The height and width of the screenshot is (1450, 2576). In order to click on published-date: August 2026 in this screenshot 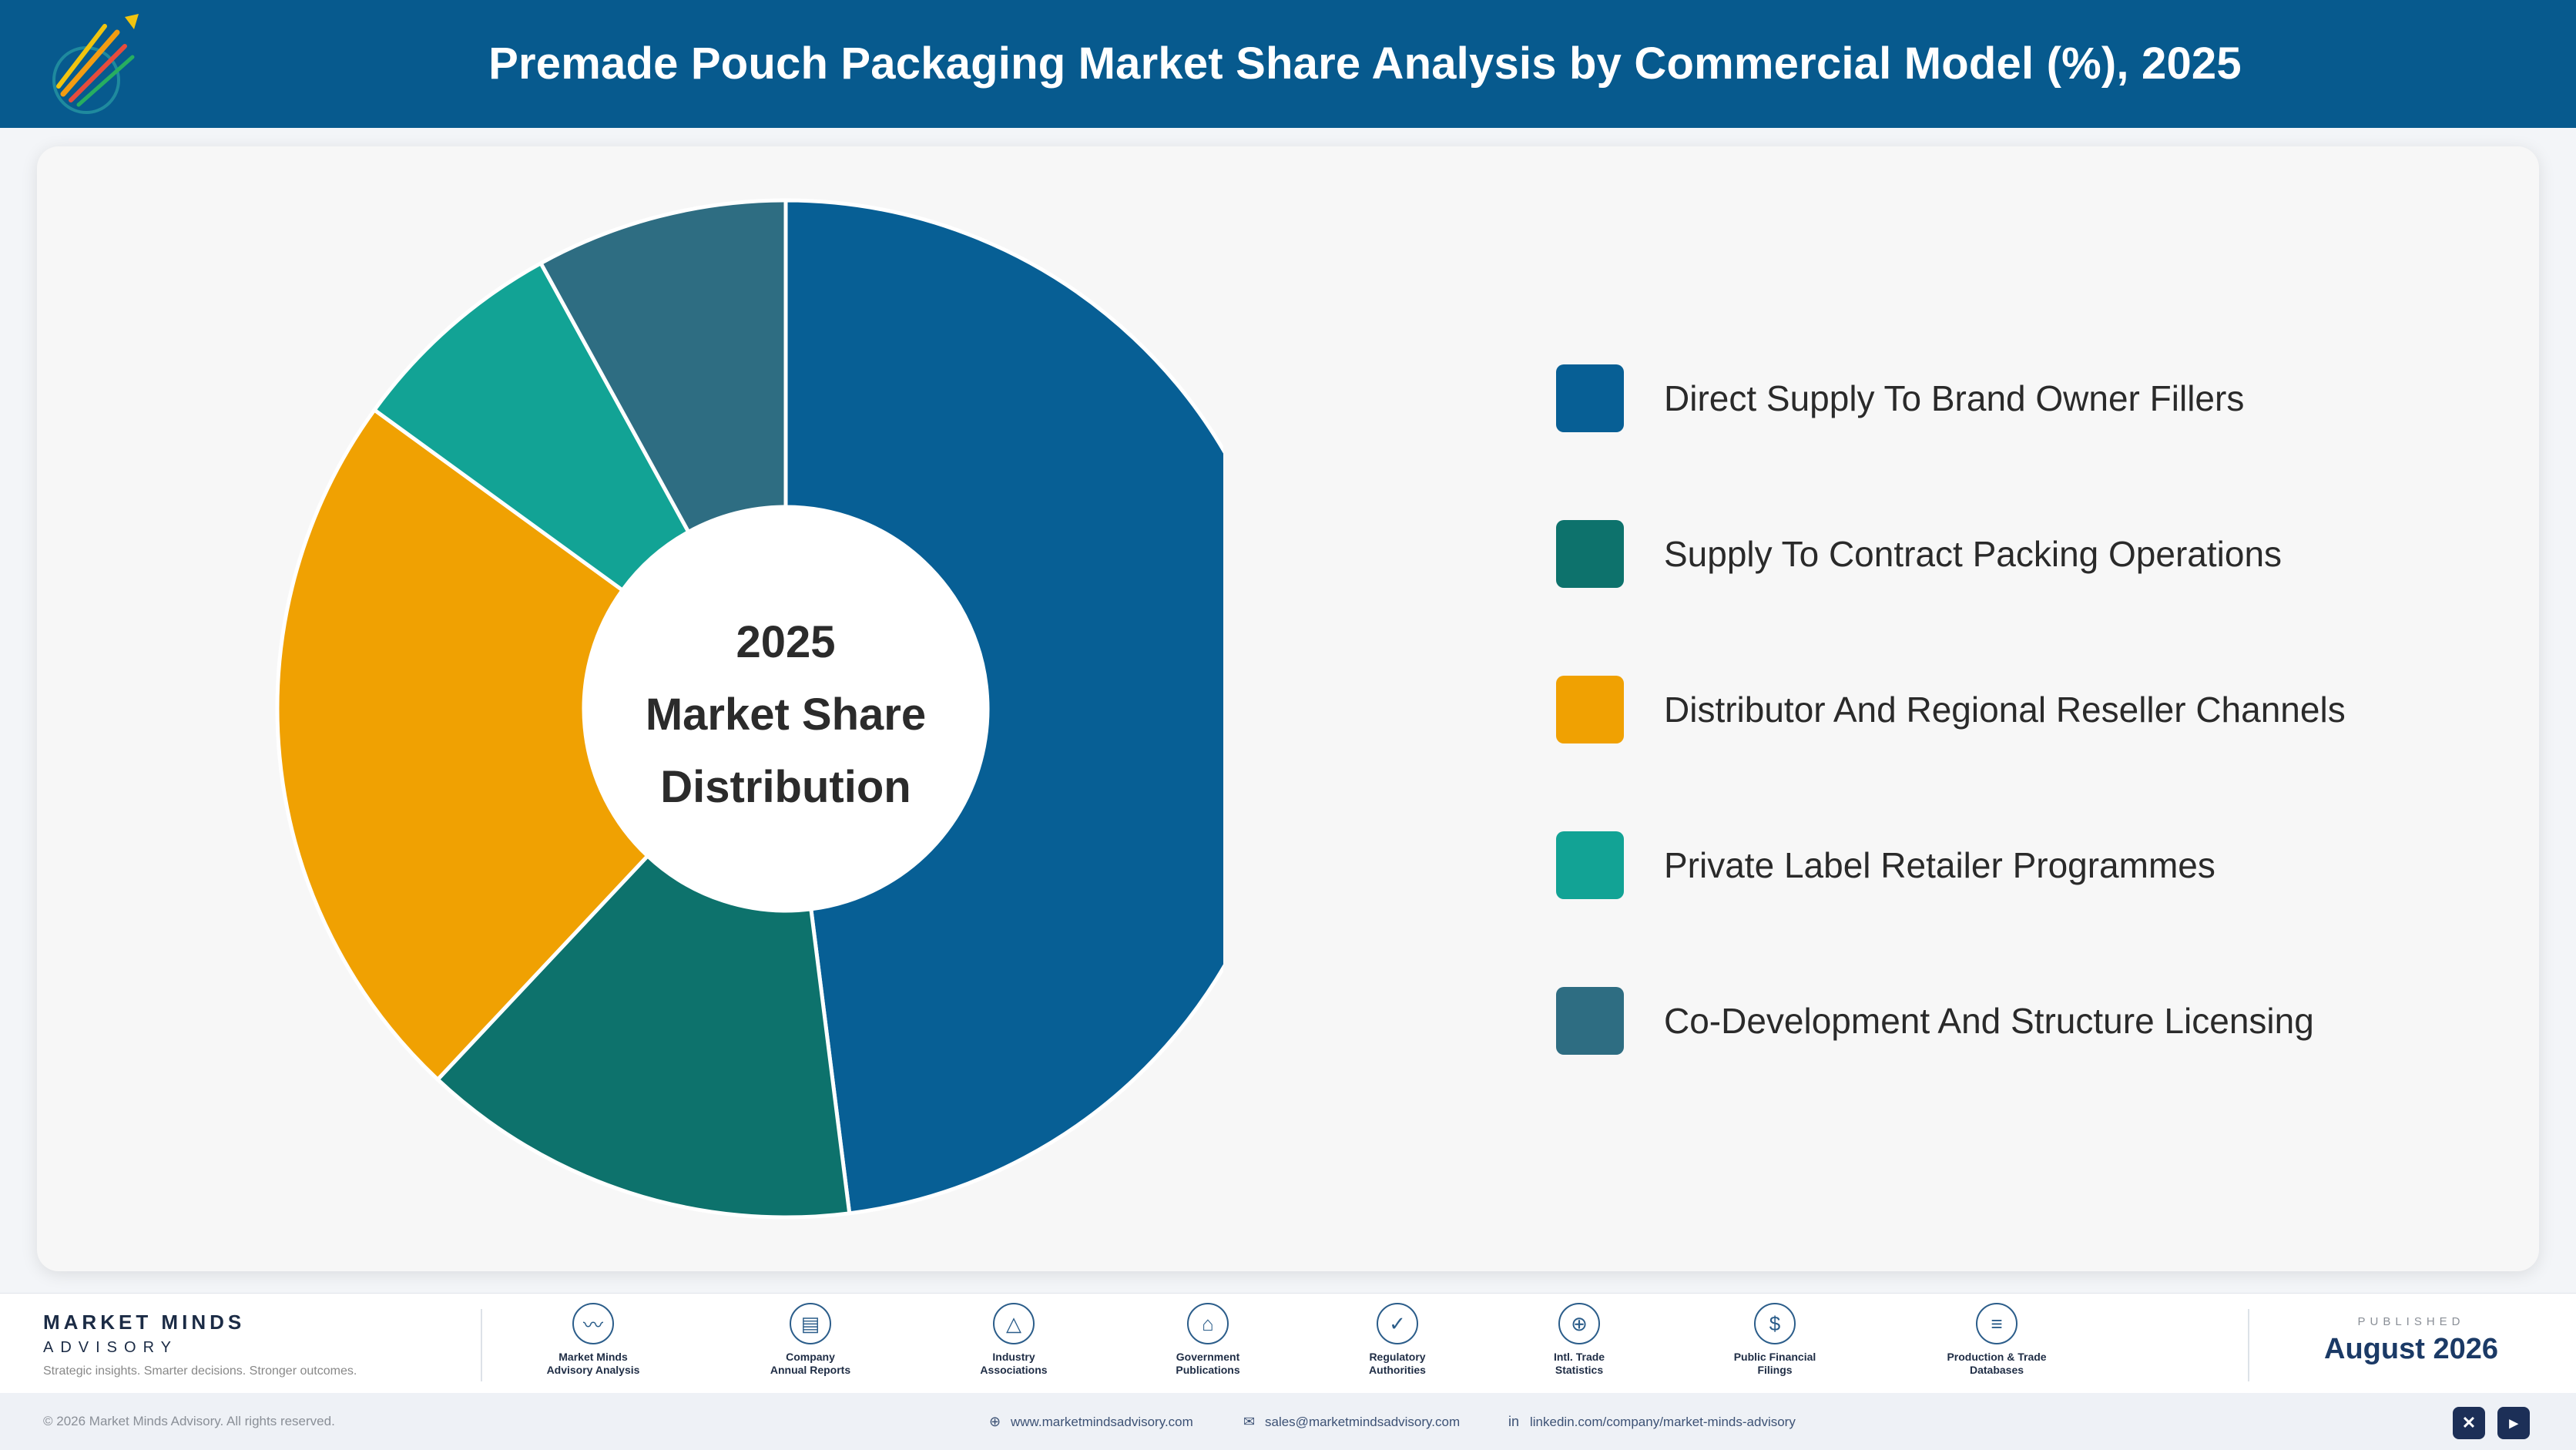, I will do `click(2411, 1349)`.